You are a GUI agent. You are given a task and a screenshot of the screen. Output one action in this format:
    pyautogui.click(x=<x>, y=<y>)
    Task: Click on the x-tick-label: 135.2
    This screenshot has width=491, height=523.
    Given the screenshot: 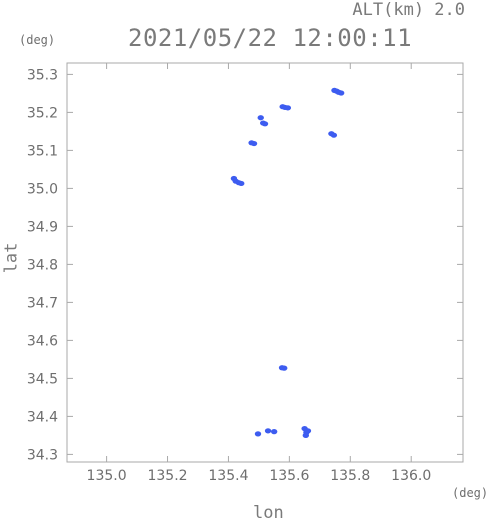 What is the action you would take?
    pyautogui.click(x=167, y=476)
    